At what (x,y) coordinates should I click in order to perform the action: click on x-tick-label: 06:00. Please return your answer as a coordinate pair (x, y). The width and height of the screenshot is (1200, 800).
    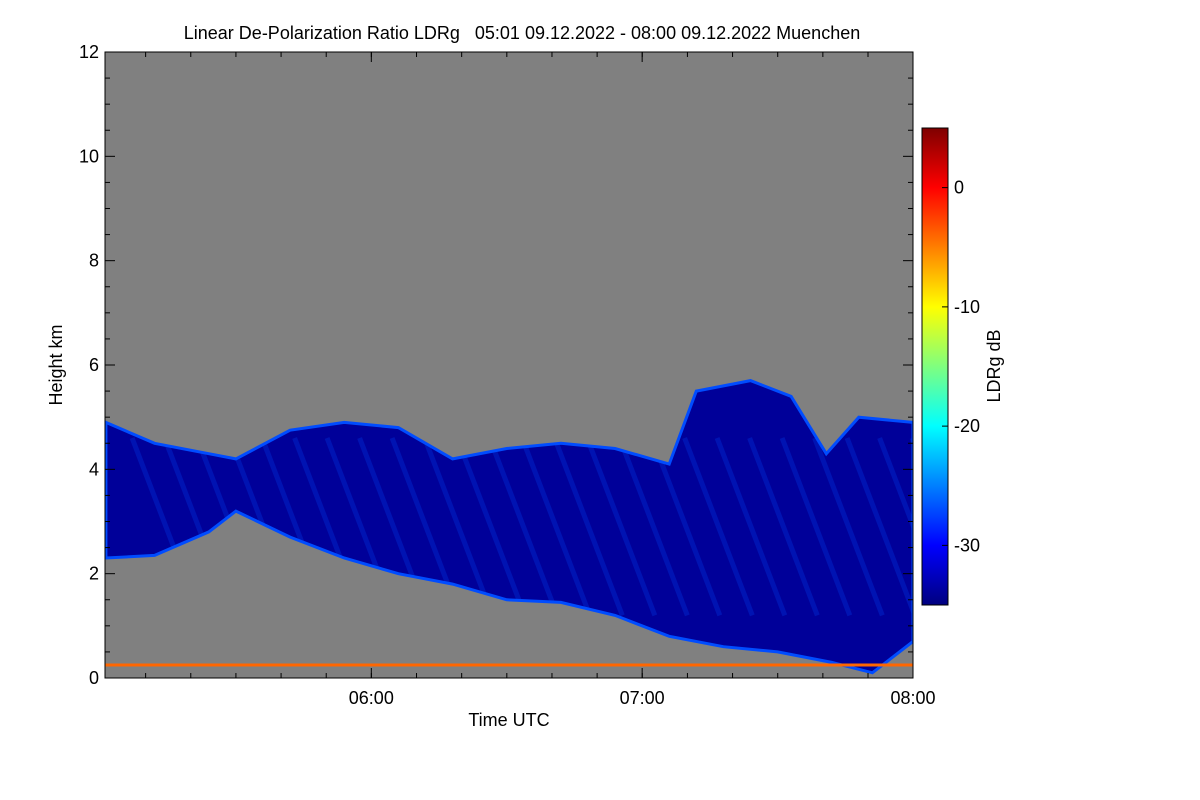
    Looking at the image, I should click on (371, 698).